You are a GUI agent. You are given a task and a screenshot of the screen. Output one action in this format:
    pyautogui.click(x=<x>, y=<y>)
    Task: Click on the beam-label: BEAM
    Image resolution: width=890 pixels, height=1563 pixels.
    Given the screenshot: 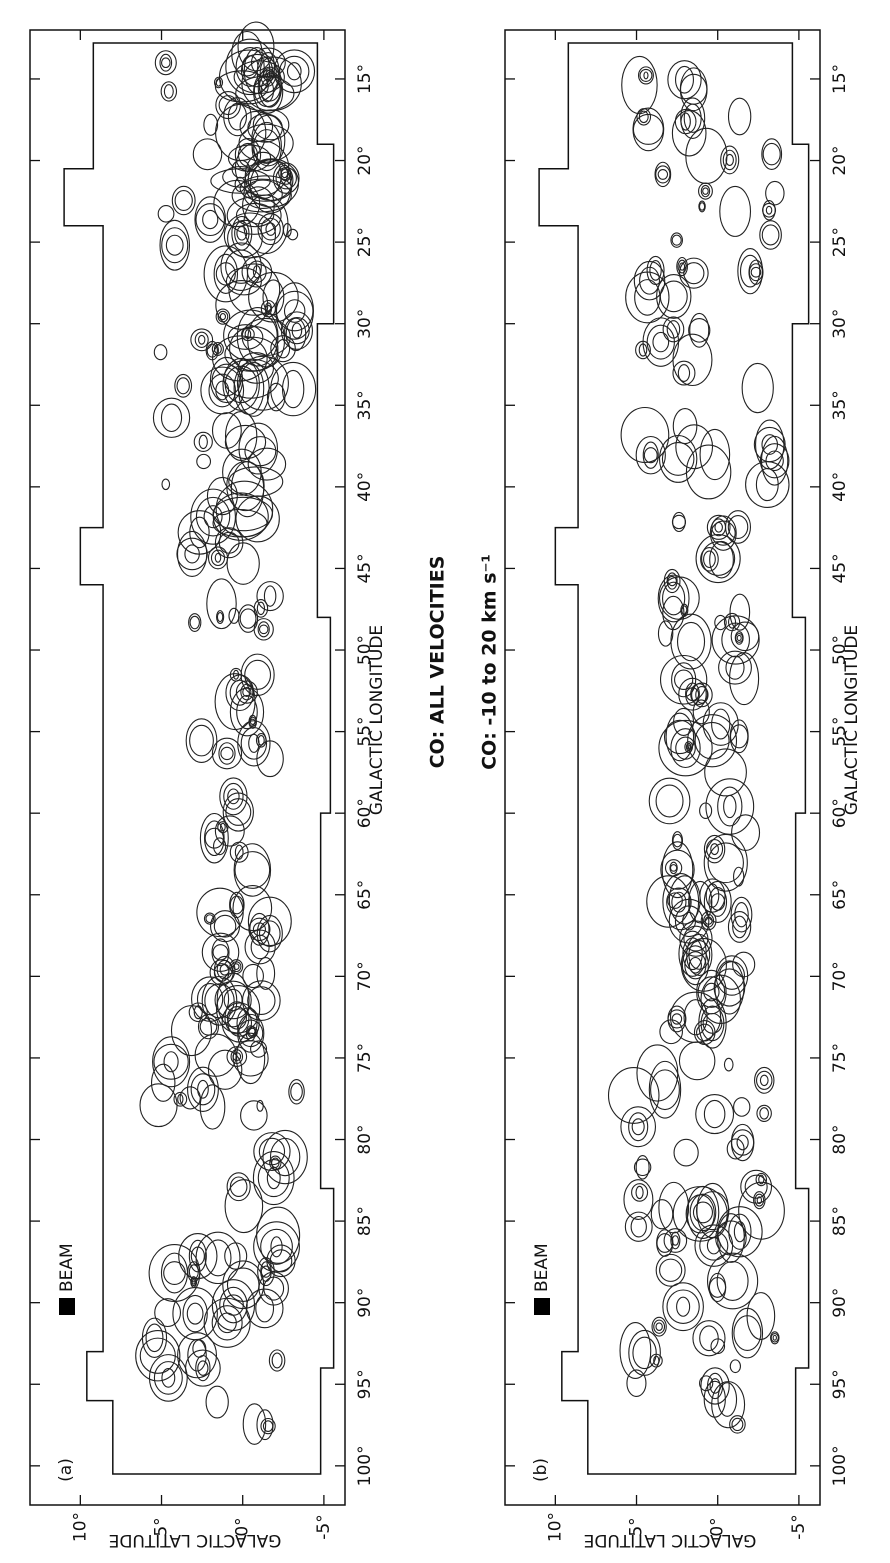 What is the action you would take?
    pyautogui.click(x=542, y=1267)
    